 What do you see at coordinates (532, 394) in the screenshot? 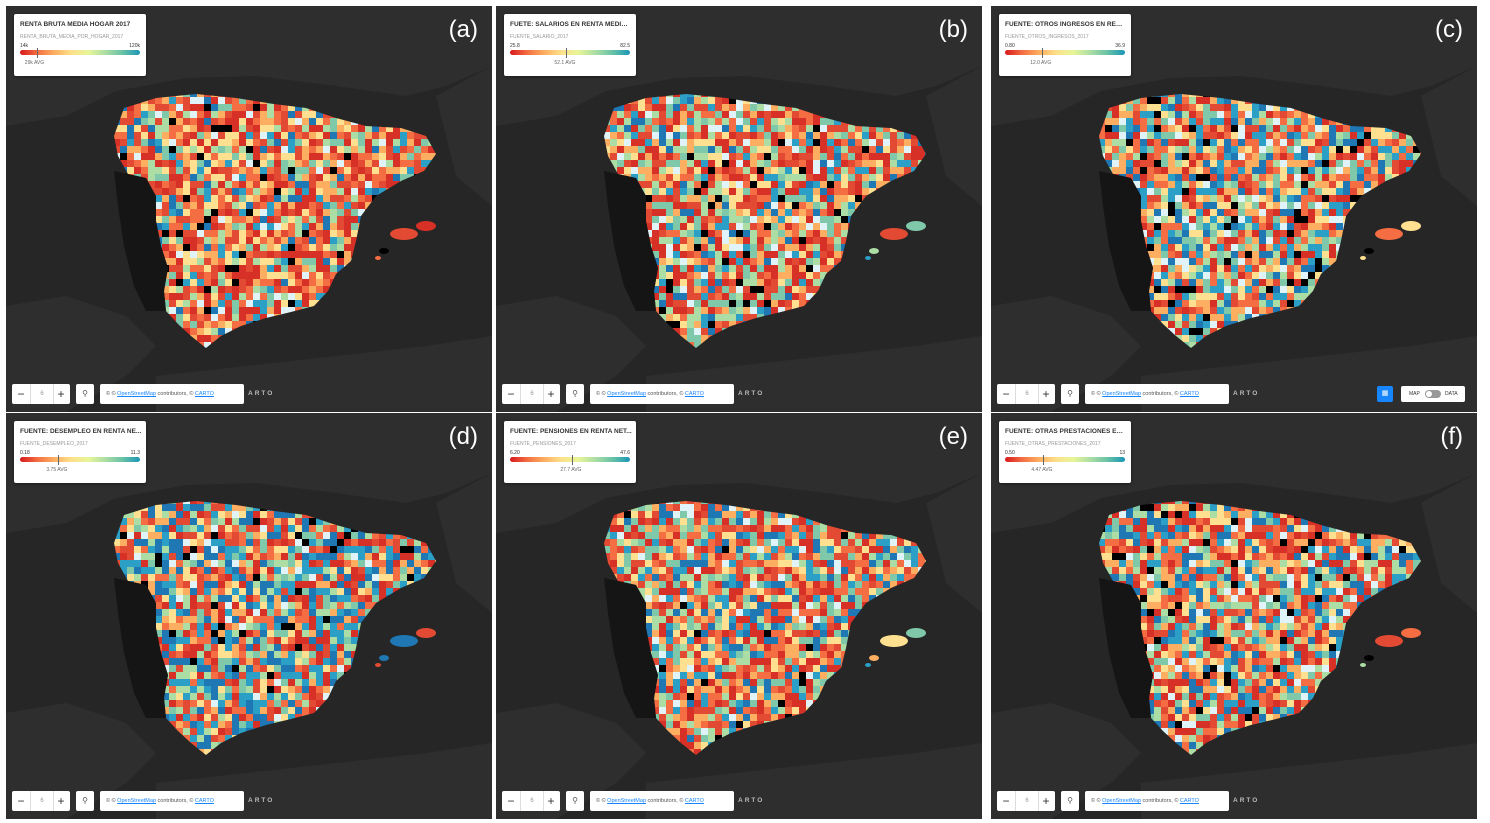
I see `zoom-level: 6` at bounding box center [532, 394].